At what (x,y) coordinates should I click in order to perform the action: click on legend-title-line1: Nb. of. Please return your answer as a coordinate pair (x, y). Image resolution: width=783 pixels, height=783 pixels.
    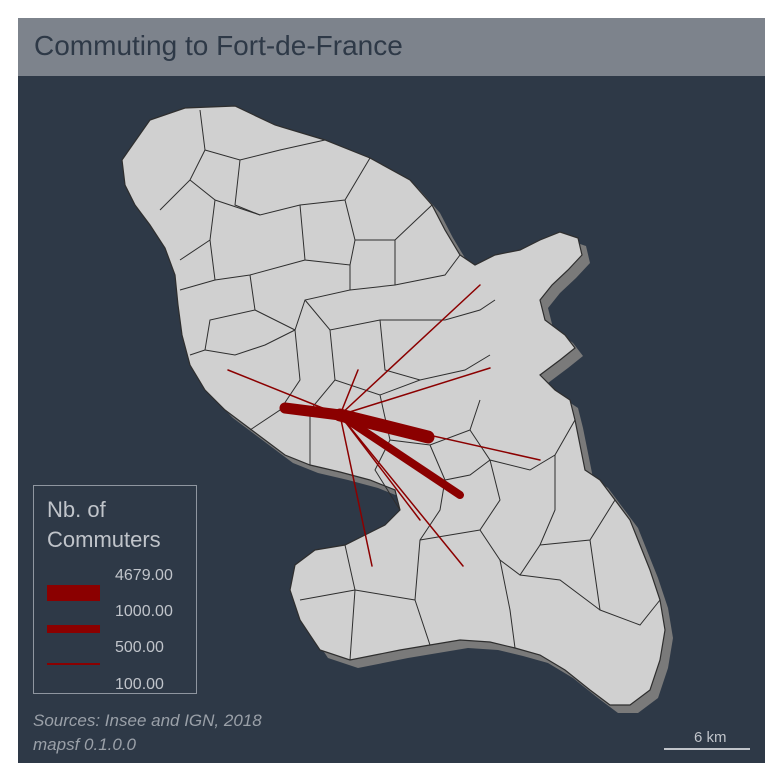
    Looking at the image, I should click on (76, 509).